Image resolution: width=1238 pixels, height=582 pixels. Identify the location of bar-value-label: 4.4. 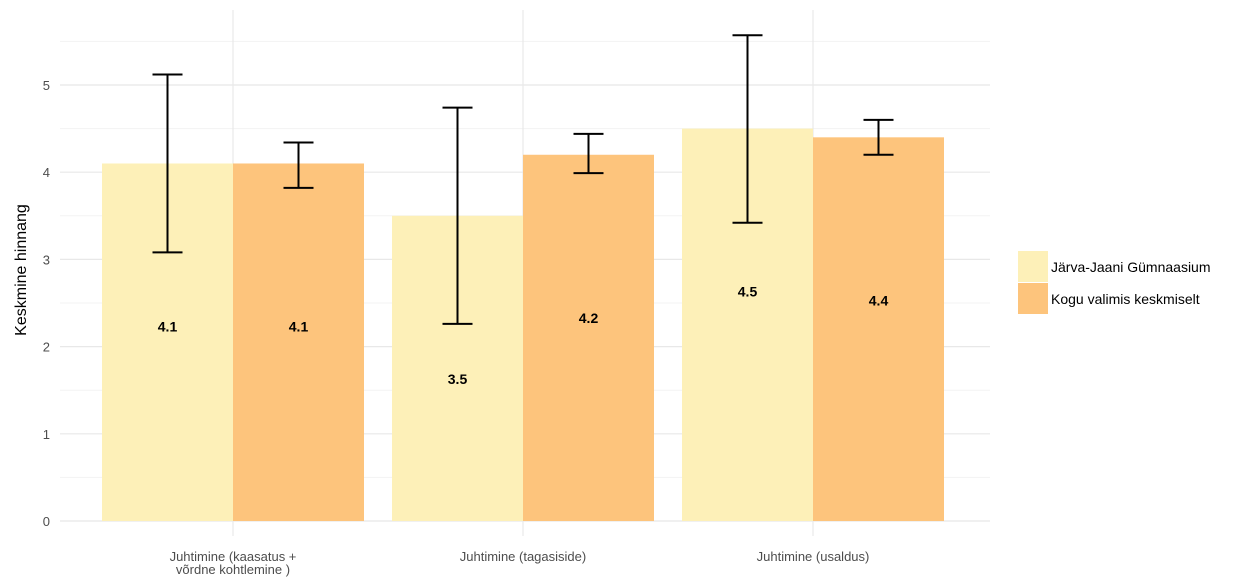
(879, 300).